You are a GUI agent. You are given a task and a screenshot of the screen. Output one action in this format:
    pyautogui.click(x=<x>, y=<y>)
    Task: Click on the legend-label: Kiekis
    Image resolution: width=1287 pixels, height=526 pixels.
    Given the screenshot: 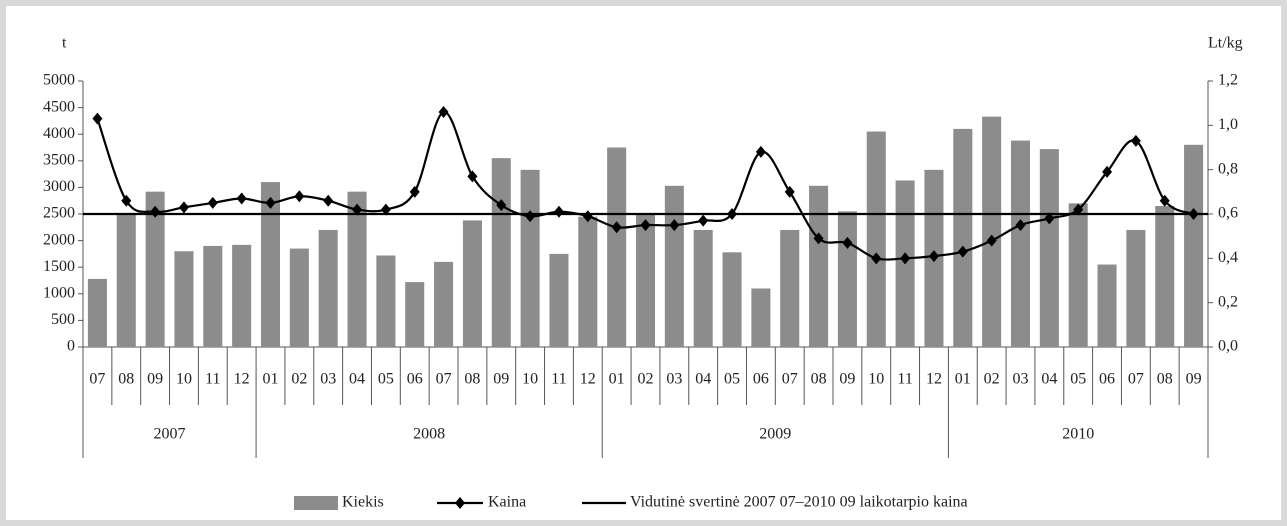 What is the action you would take?
    pyautogui.click(x=363, y=502)
    